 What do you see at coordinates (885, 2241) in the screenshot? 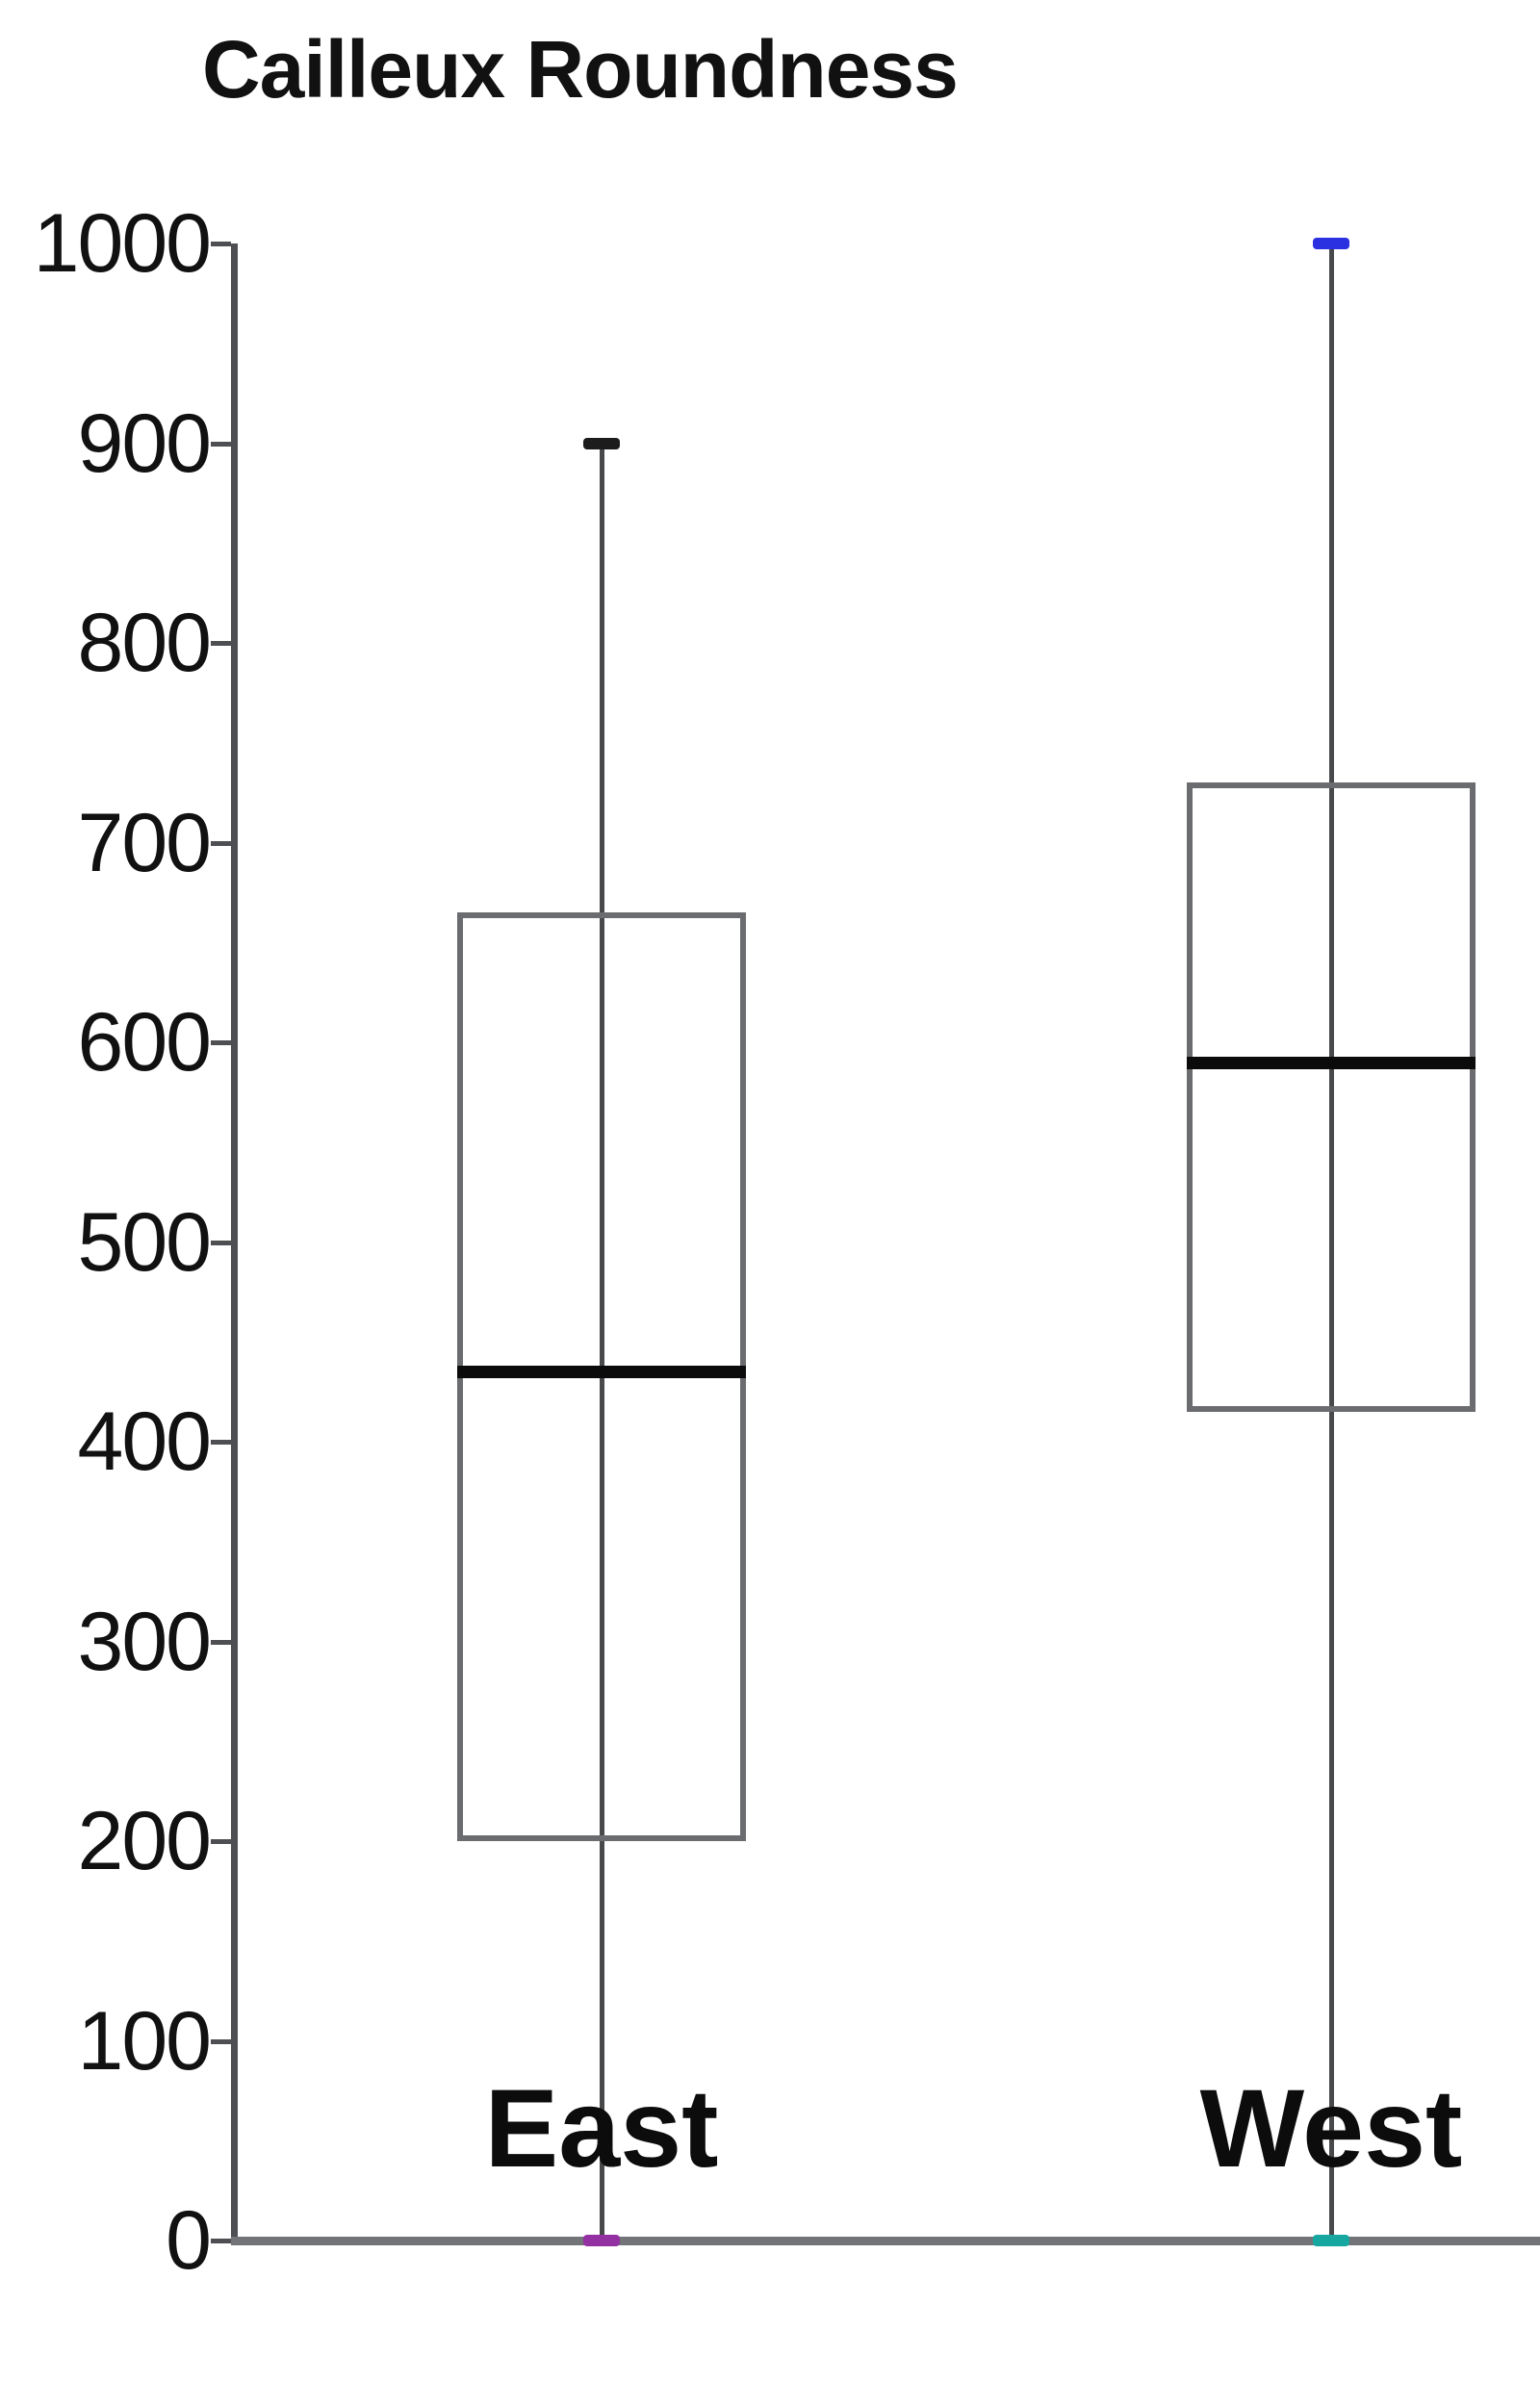
I see `x-axis-line` at bounding box center [885, 2241].